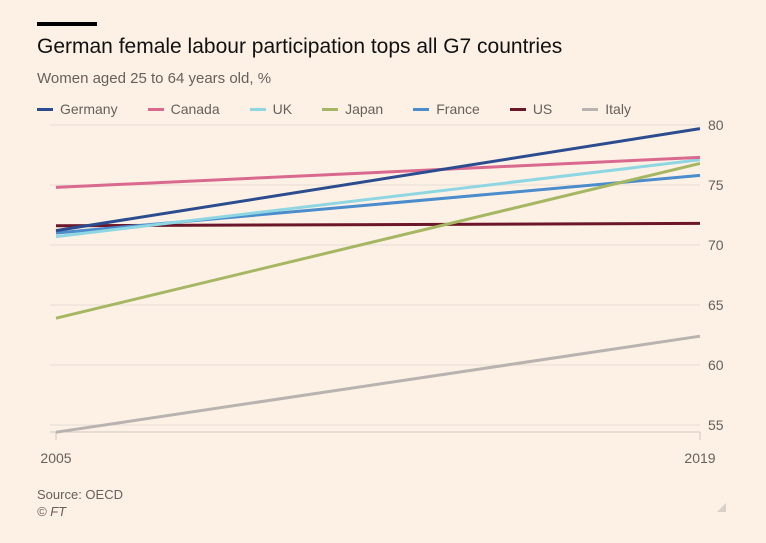 This screenshot has width=766, height=543. What do you see at coordinates (67, 24) in the screenshot?
I see `header-accent-bar` at bounding box center [67, 24].